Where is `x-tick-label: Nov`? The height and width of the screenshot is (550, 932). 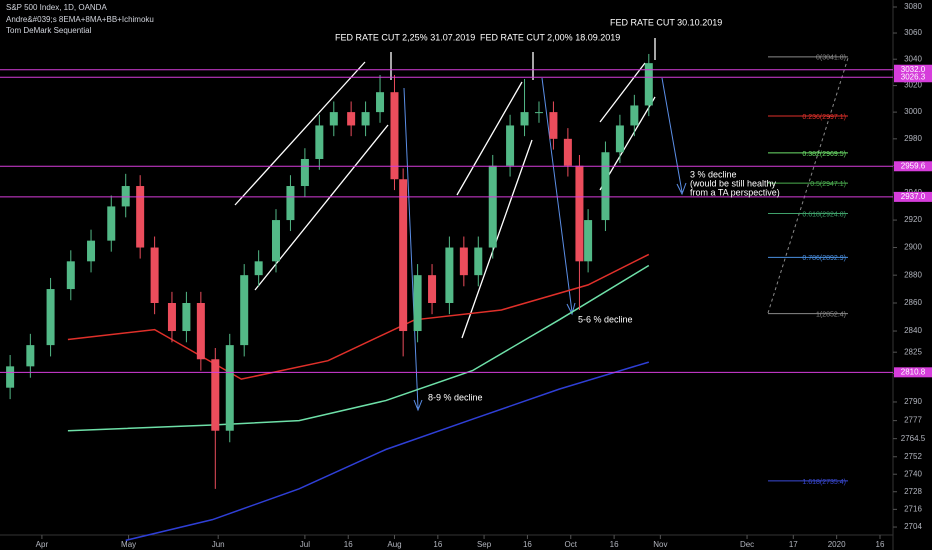 x-tick-label: Nov is located at coordinates (660, 544).